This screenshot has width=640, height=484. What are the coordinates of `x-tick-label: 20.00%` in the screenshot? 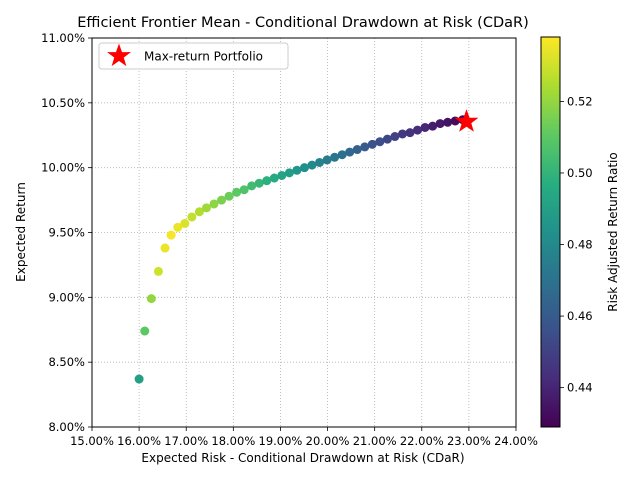 It's located at (328, 441).